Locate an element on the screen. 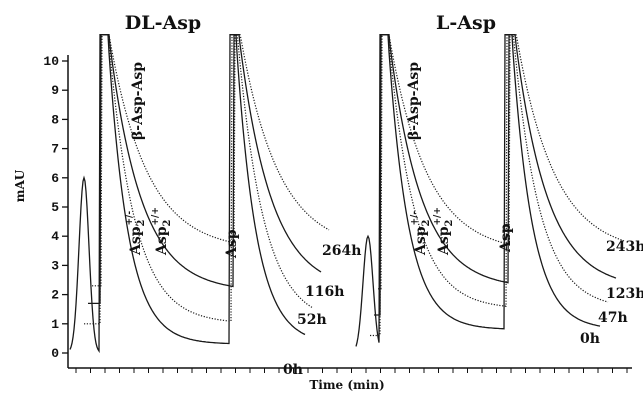  y-tick-label: 10 is located at coordinates (51, 61).